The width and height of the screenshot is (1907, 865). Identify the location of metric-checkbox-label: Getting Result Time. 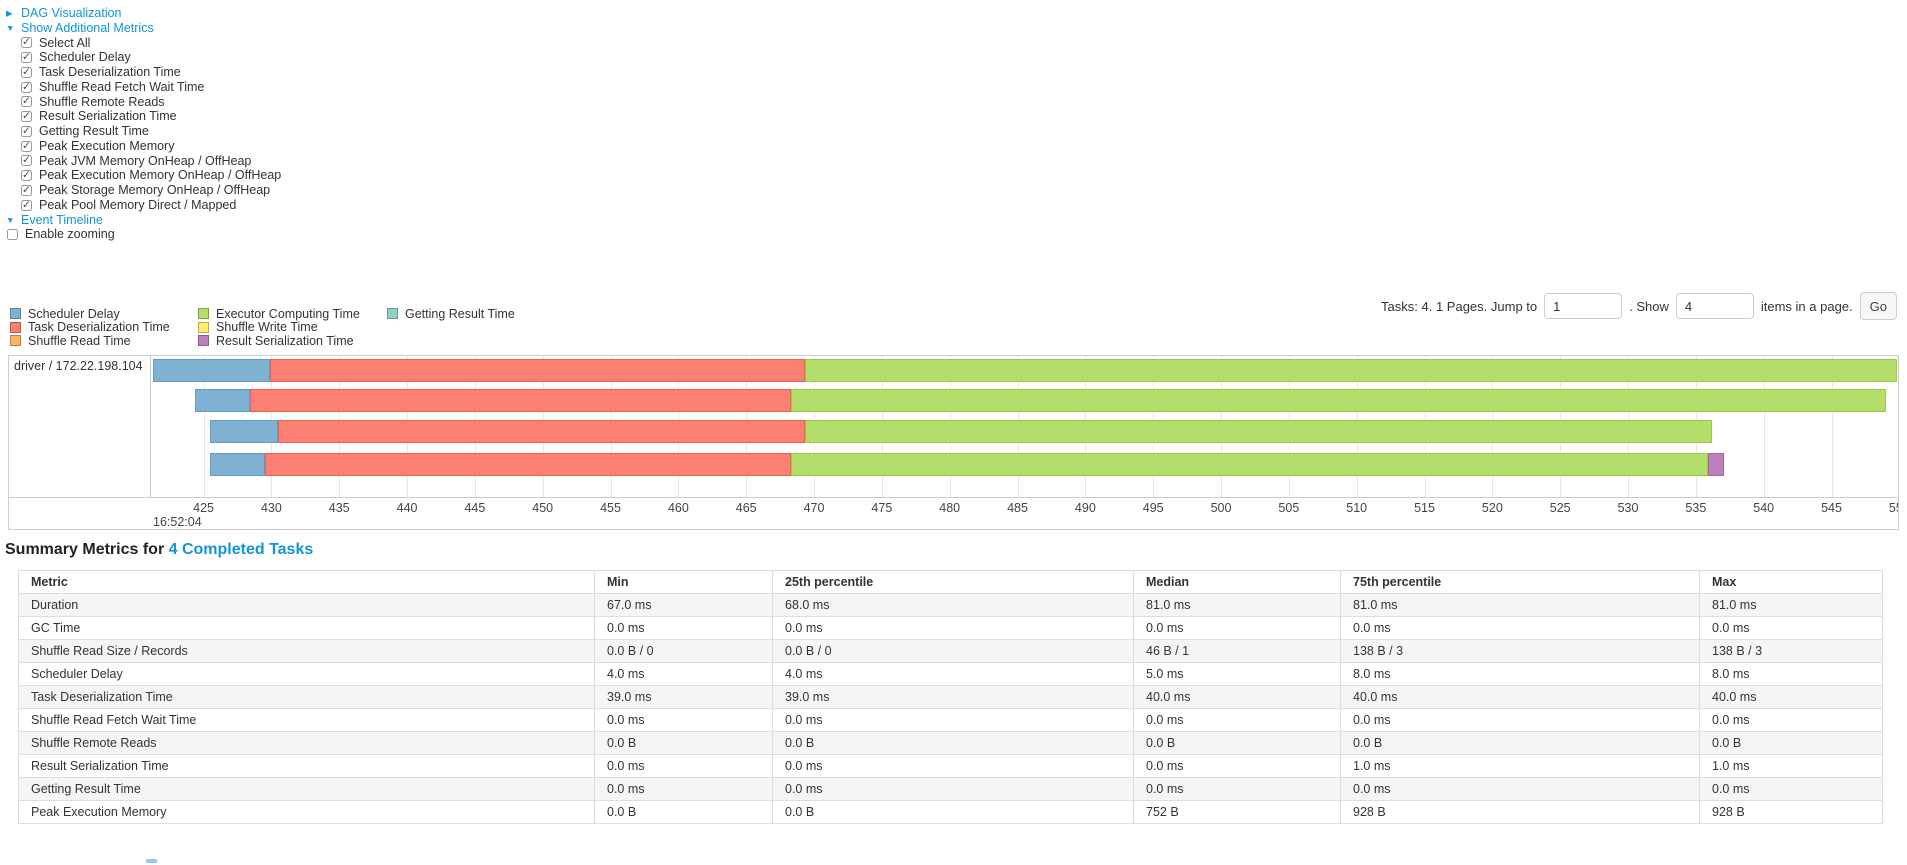
(94, 131).